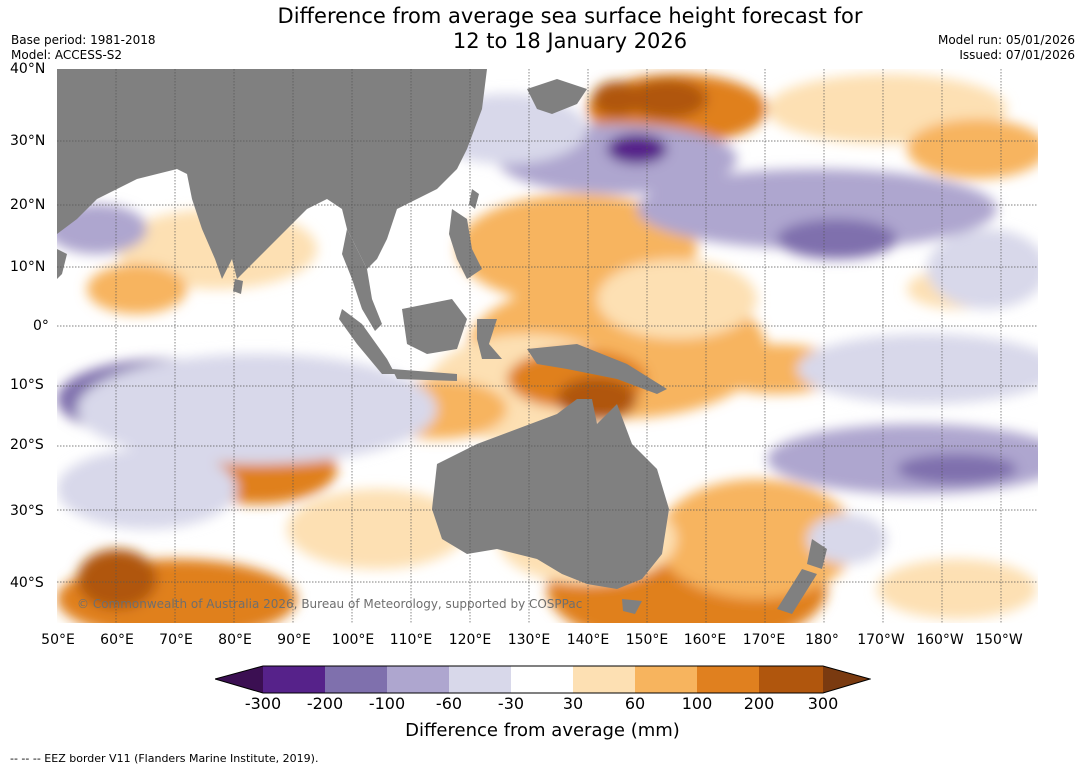 The width and height of the screenshot is (1085, 770). What do you see at coordinates (635, 703) in the screenshot?
I see `colorbar-tick: 60` at bounding box center [635, 703].